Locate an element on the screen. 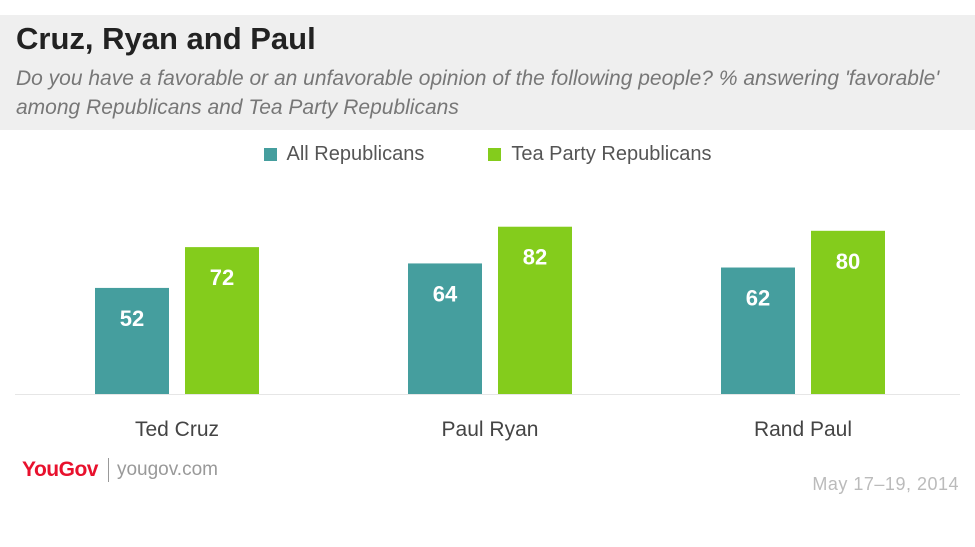 The height and width of the screenshot is (547, 975). category-label: Paul Ryan is located at coordinates (490, 429).